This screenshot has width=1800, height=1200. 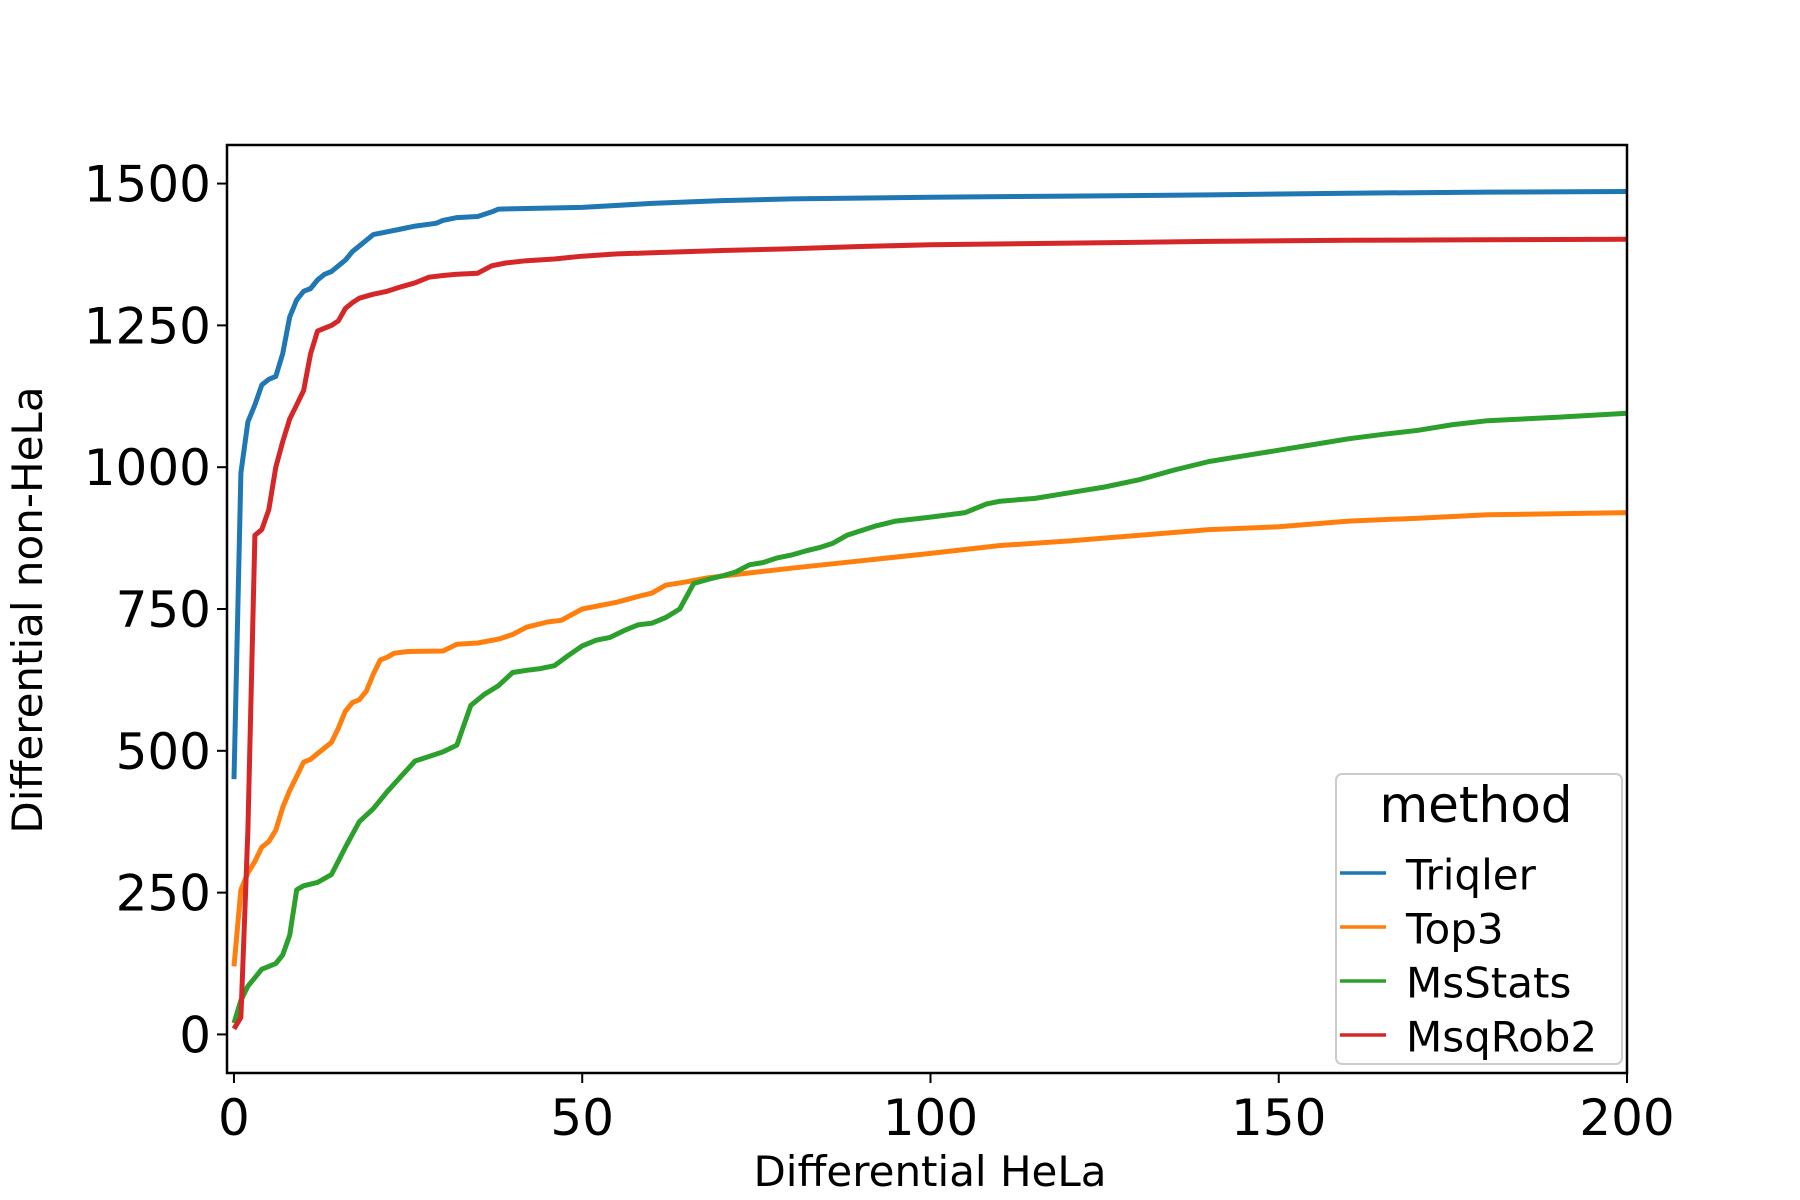 I want to click on y-axis: 0 250 500 750 1000 1250 1500, so click(x=147, y=610).